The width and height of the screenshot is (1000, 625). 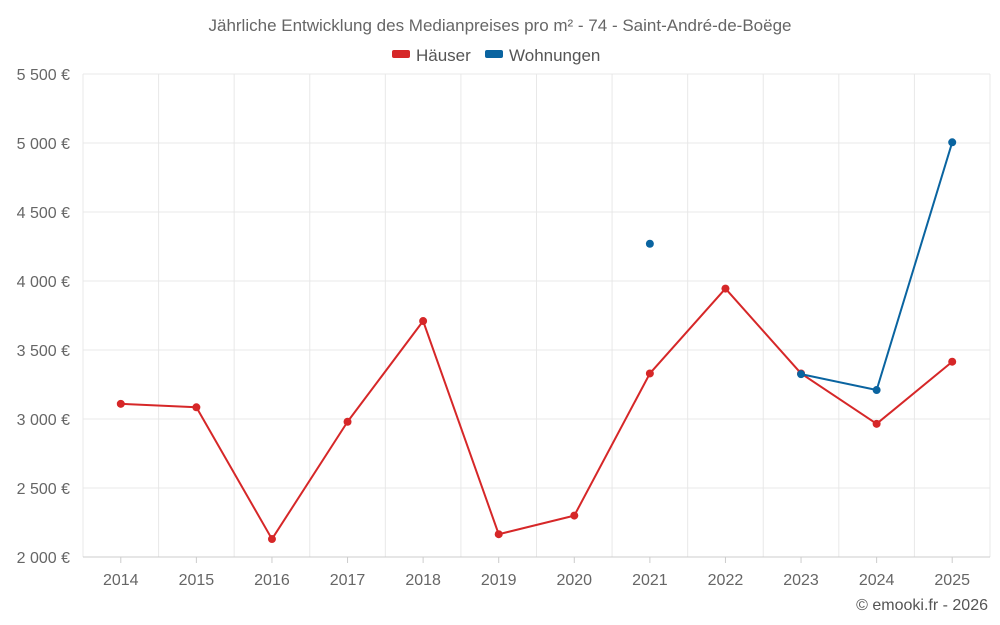 What do you see at coordinates (43, 144) in the screenshot?
I see `y-tick-label: 5 000 €` at bounding box center [43, 144].